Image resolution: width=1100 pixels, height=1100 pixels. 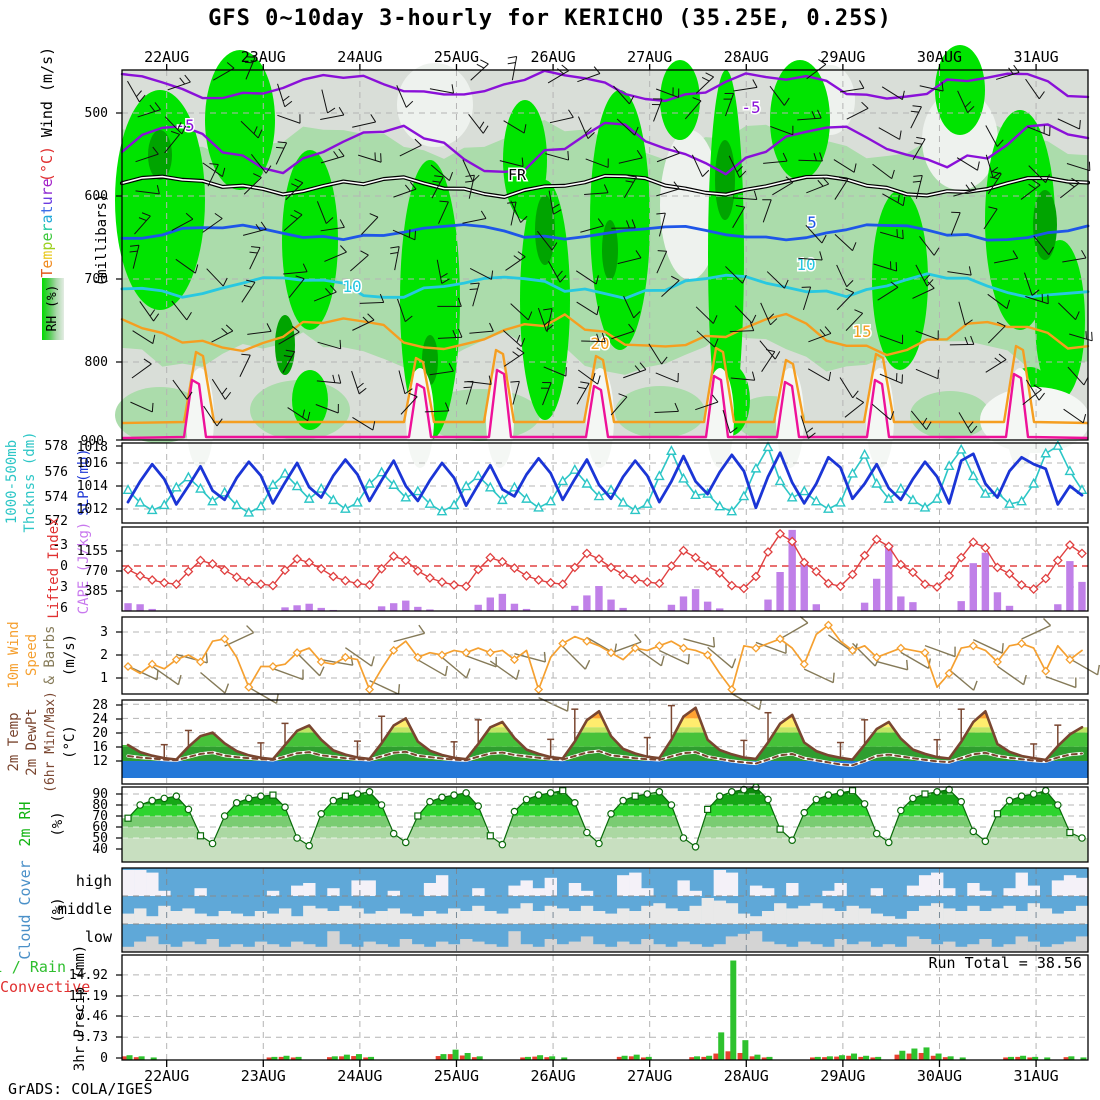 I want to click on cape-bar, so click(x=1070, y=586).